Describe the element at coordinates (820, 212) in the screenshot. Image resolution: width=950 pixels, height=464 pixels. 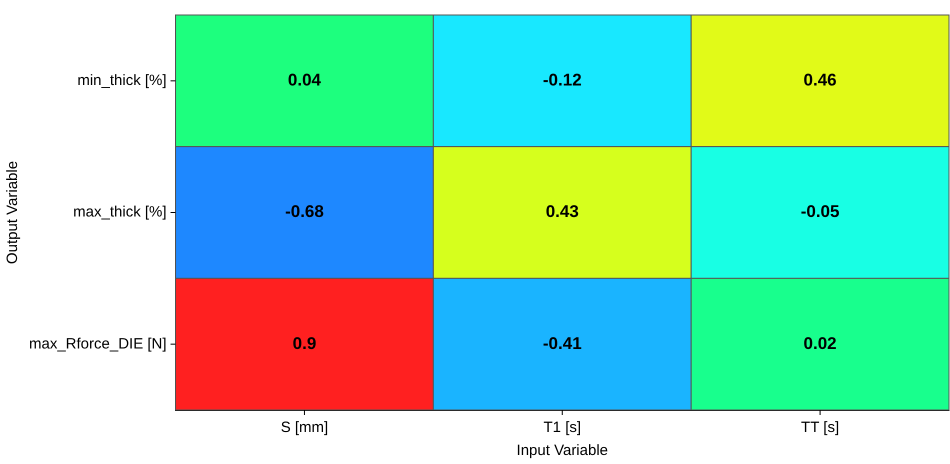
I see `data-label: -0.05` at that location.